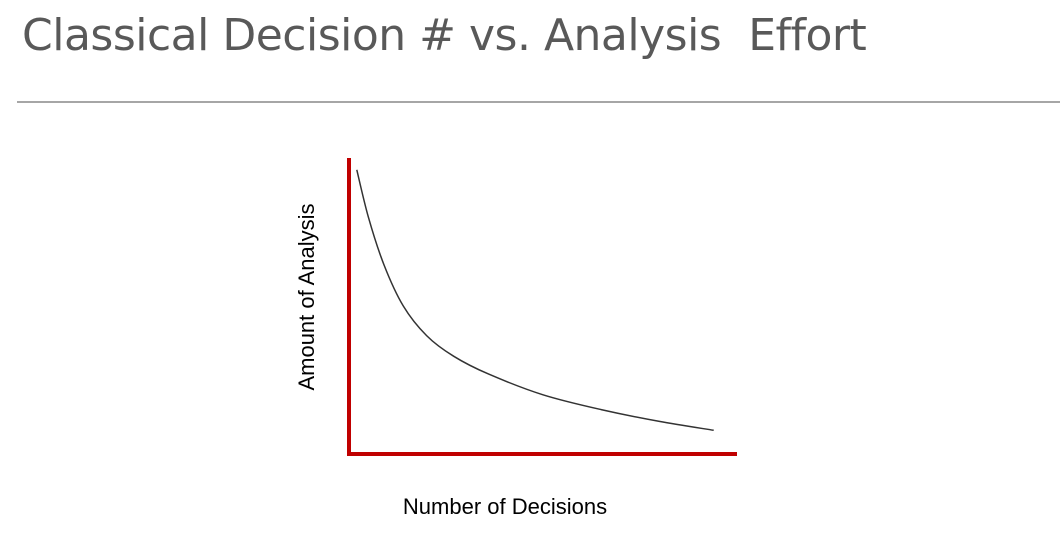 This screenshot has height=533, width=1060. What do you see at coordinates (306, 296) in the screenshot?
I see `y-axis-label: Amount of Analysis` at bounding box center [306, 296].